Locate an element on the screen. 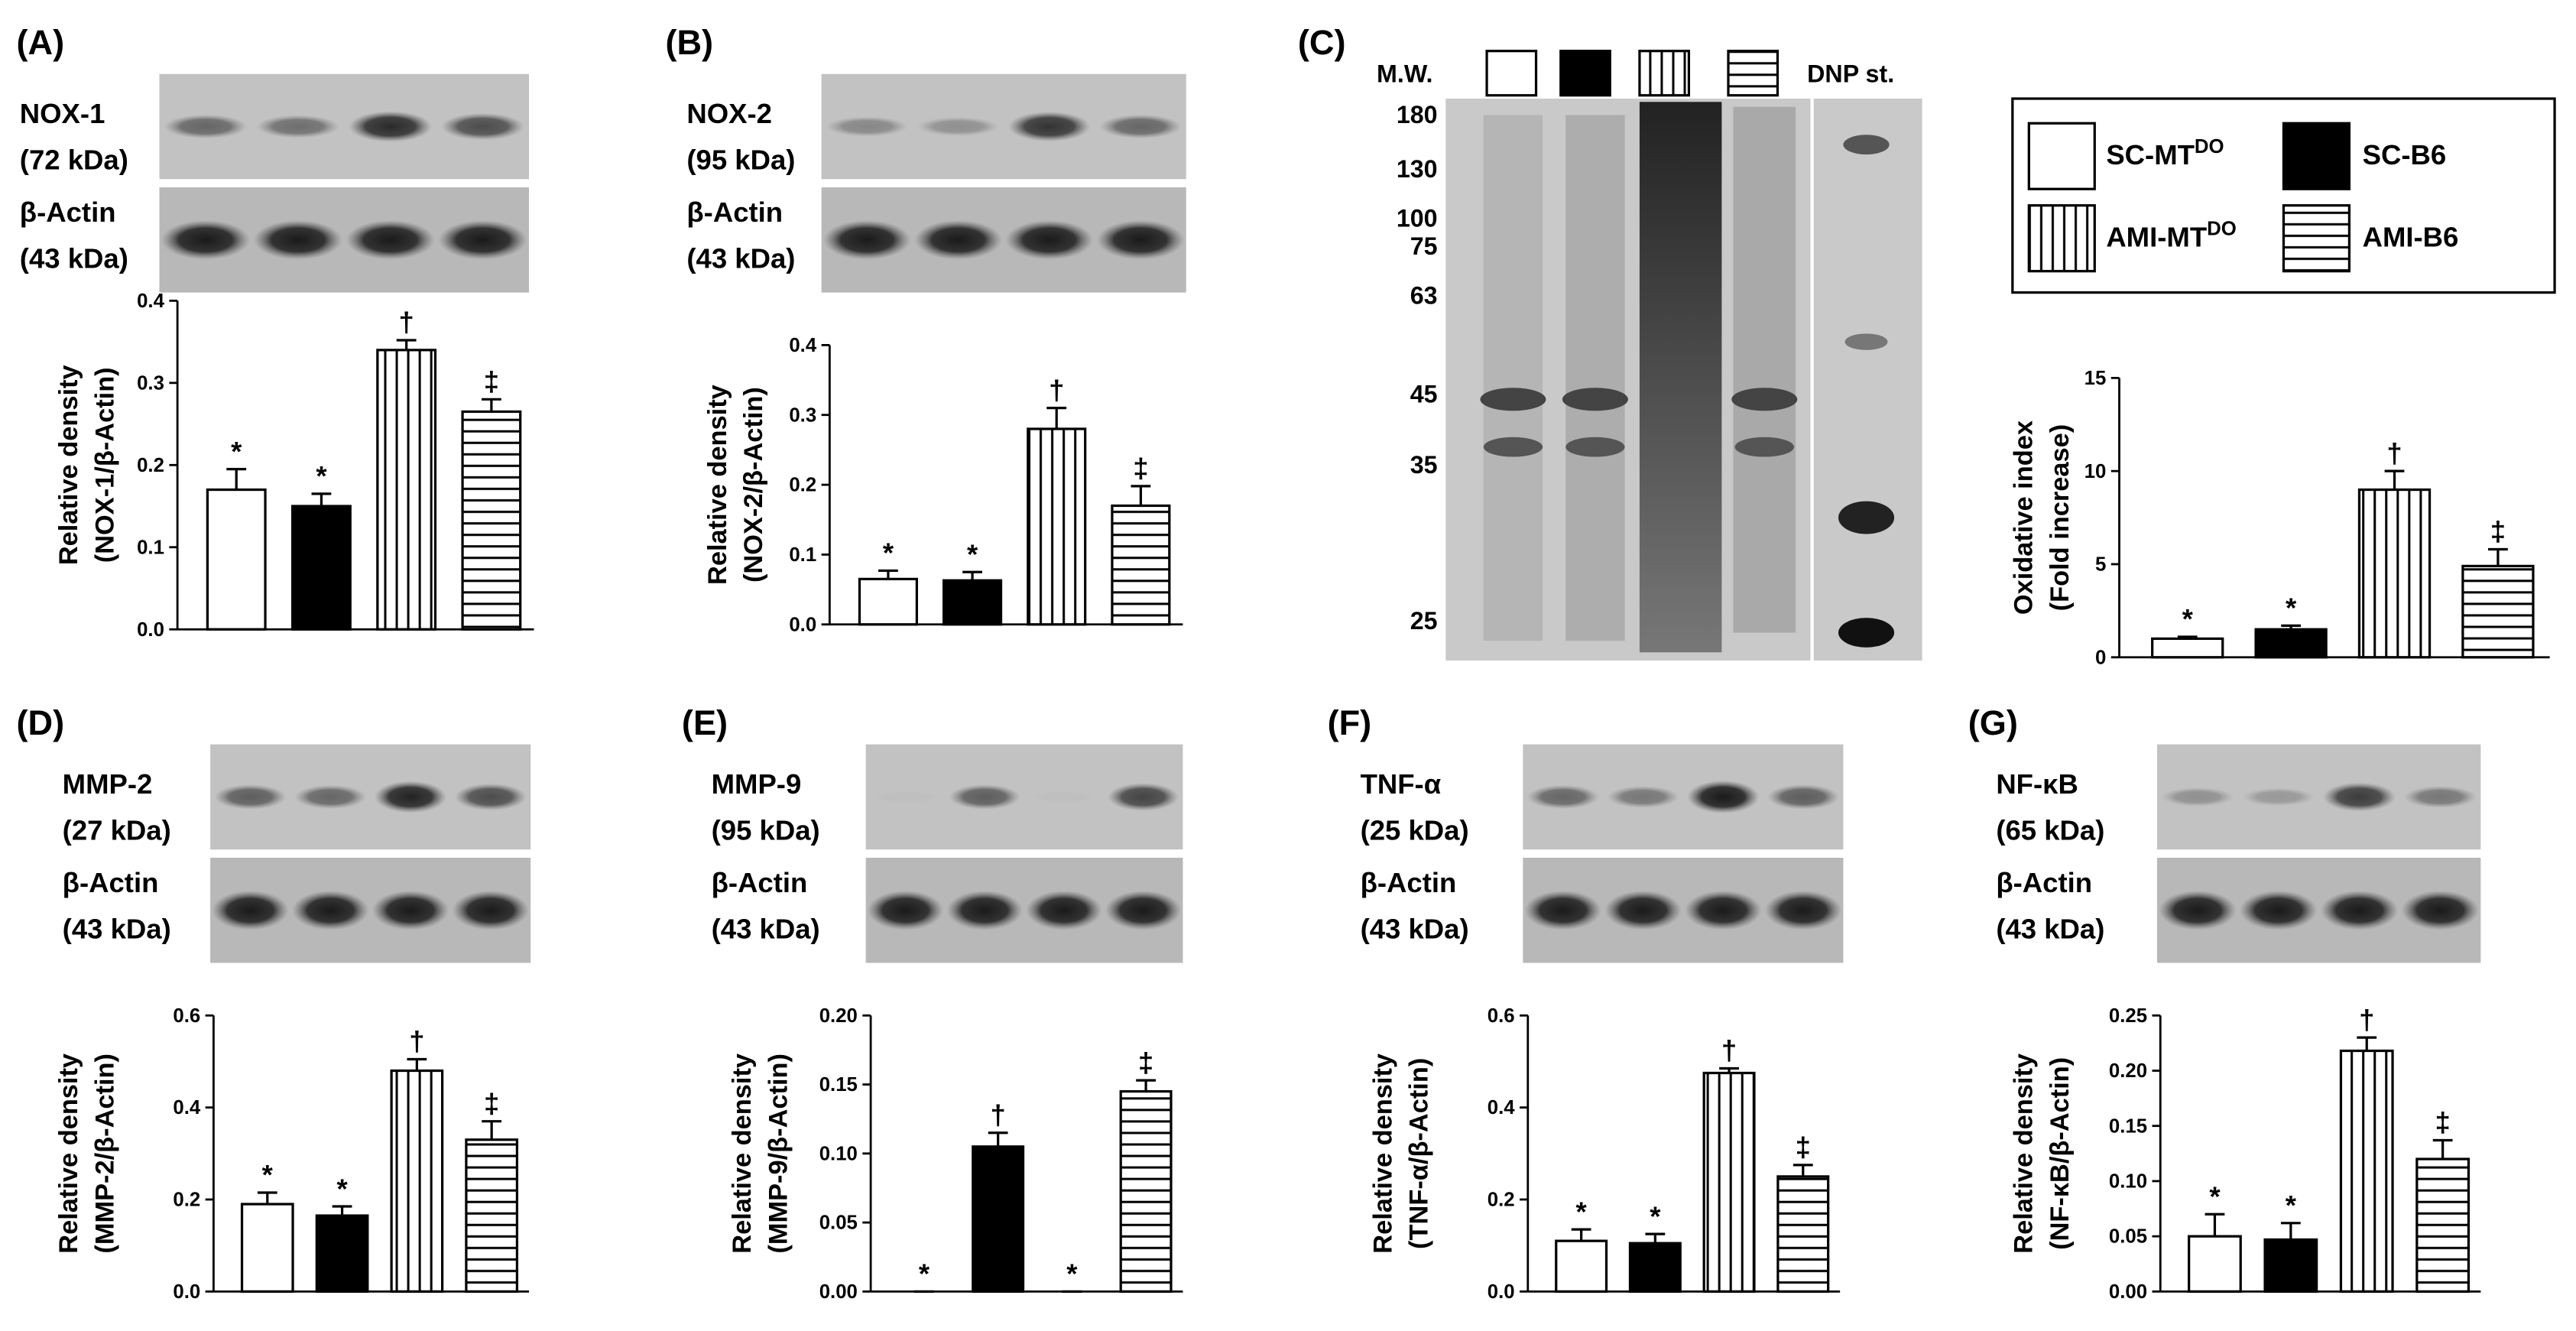 The height and width of the screenshot is (1331, 2576). y-tick-label: 0.15 is located at coordinates (2128, 1126).